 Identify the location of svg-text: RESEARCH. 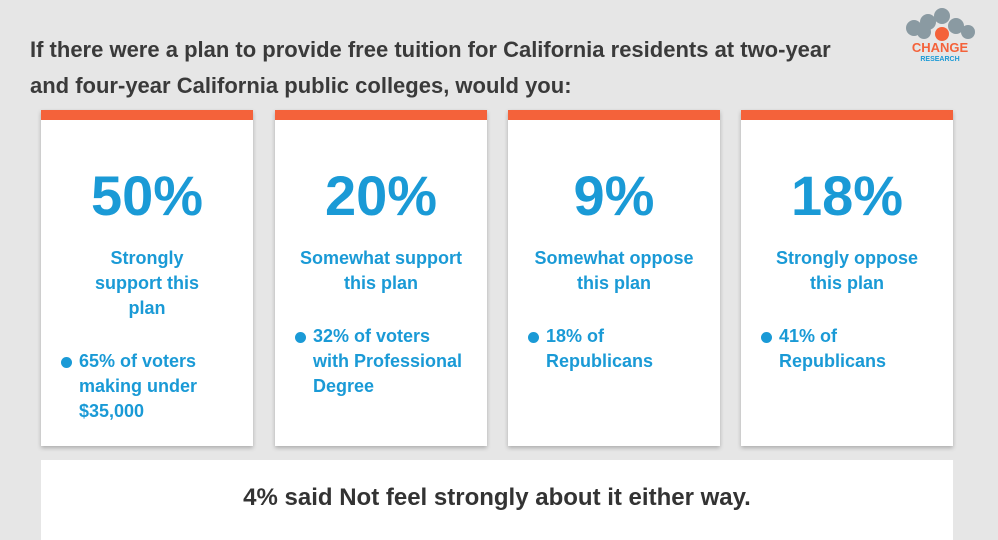
(939, 59).